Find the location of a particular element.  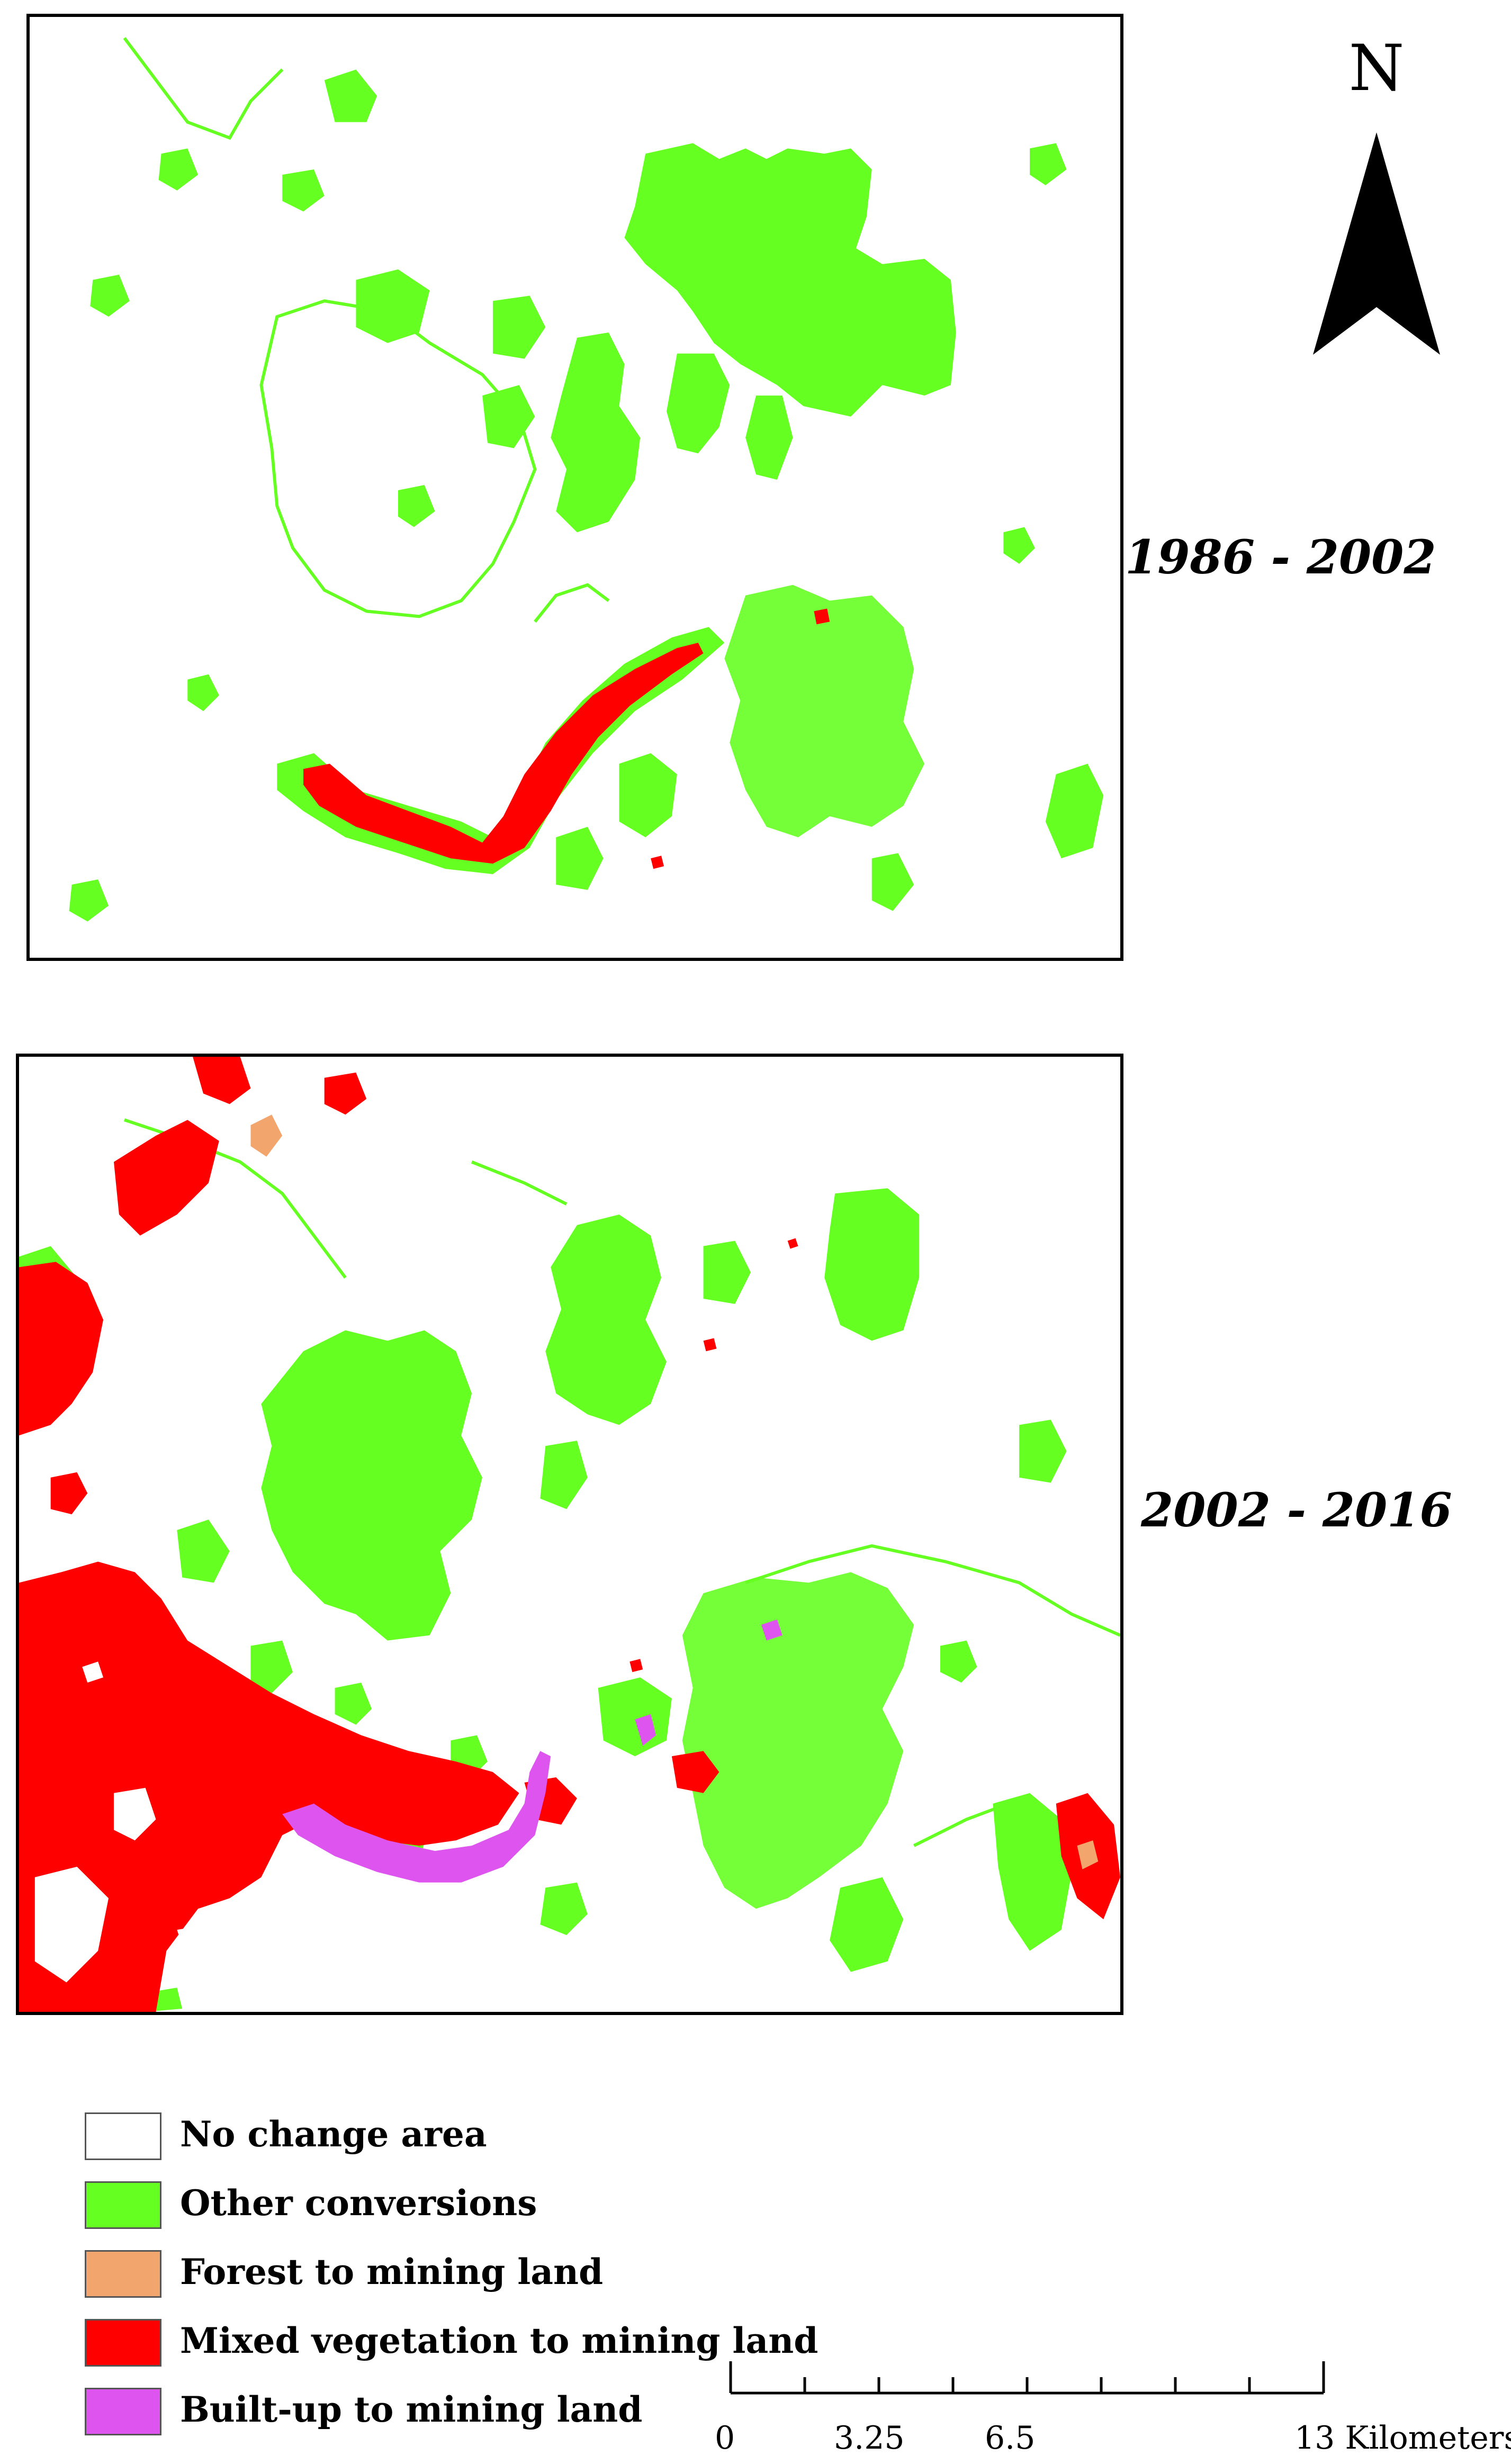

scale-label-0: 0 is located at coordinates (725, 2438).